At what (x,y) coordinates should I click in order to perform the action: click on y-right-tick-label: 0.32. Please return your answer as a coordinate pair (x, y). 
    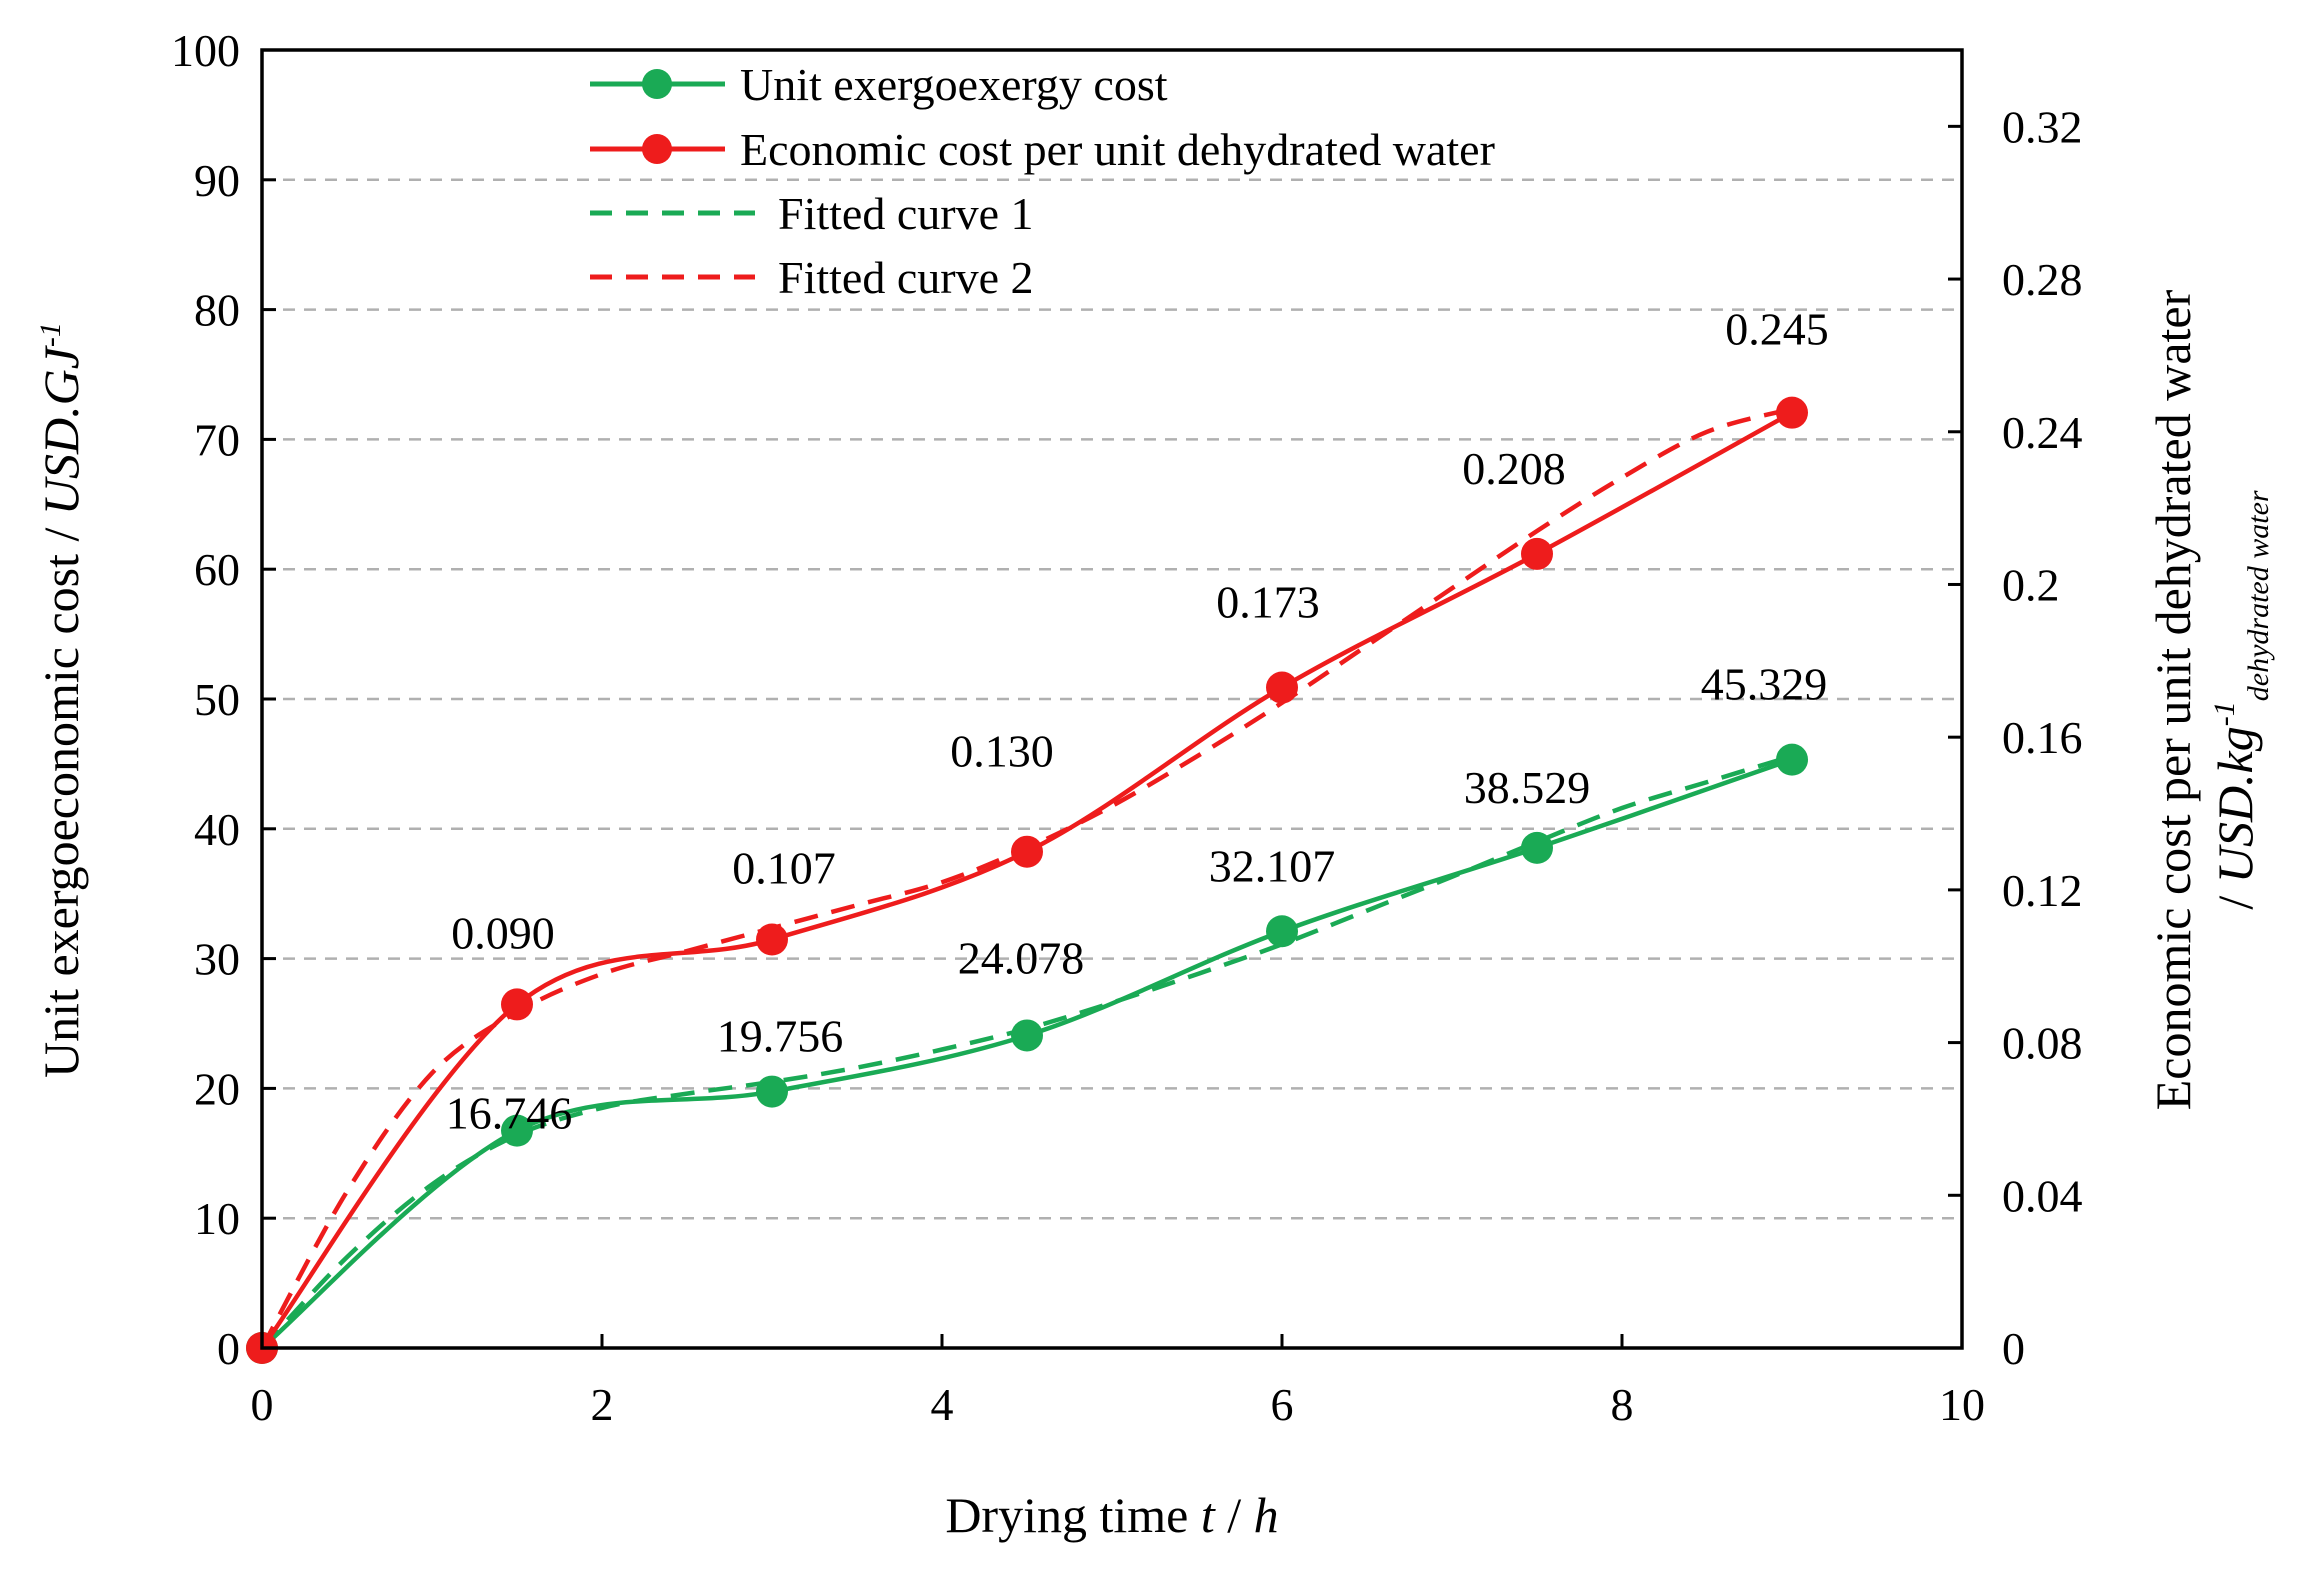
    Looking at the image, I should click on (2042, 126).